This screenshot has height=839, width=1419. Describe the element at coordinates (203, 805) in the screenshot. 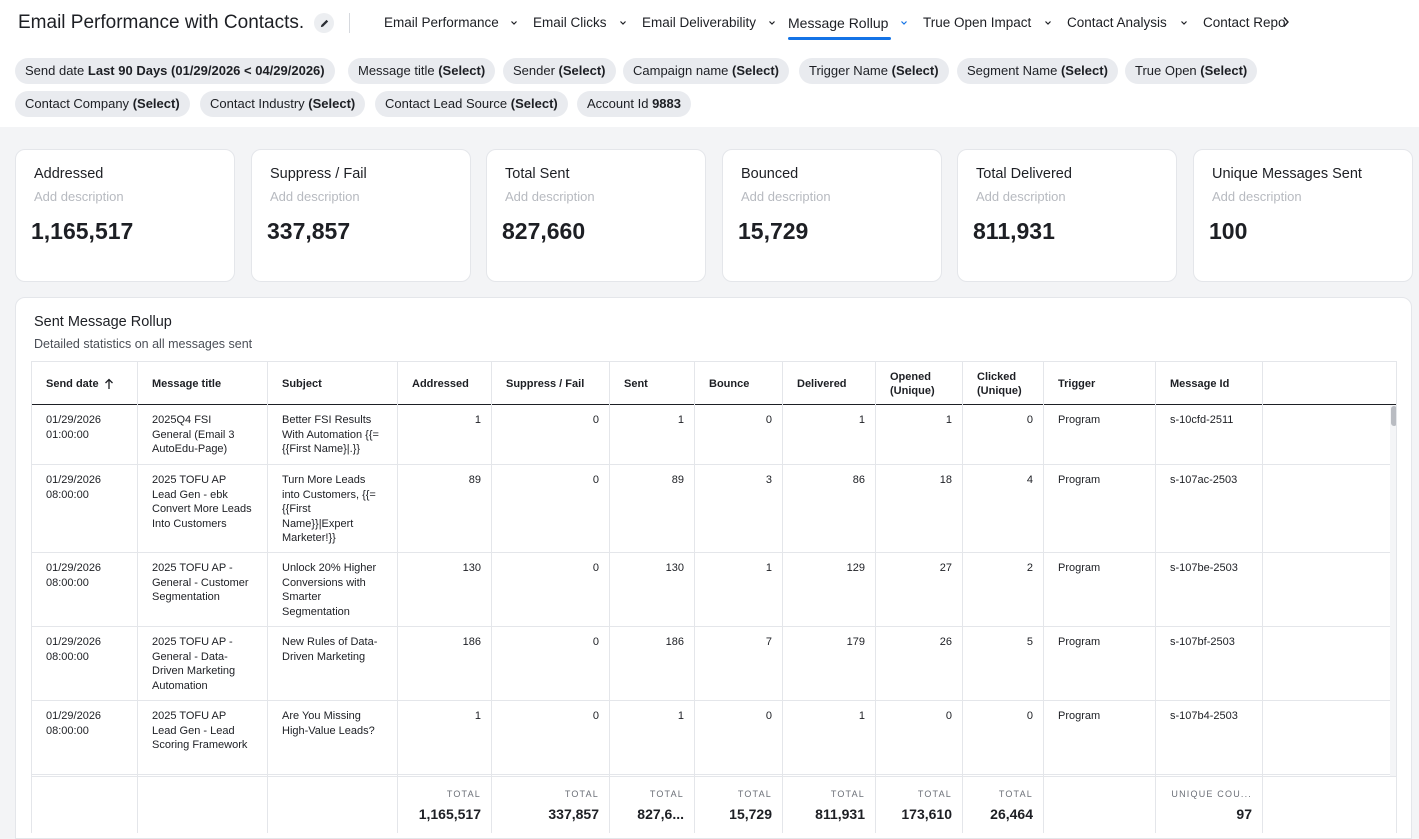

I see `total-message-title` at that location.